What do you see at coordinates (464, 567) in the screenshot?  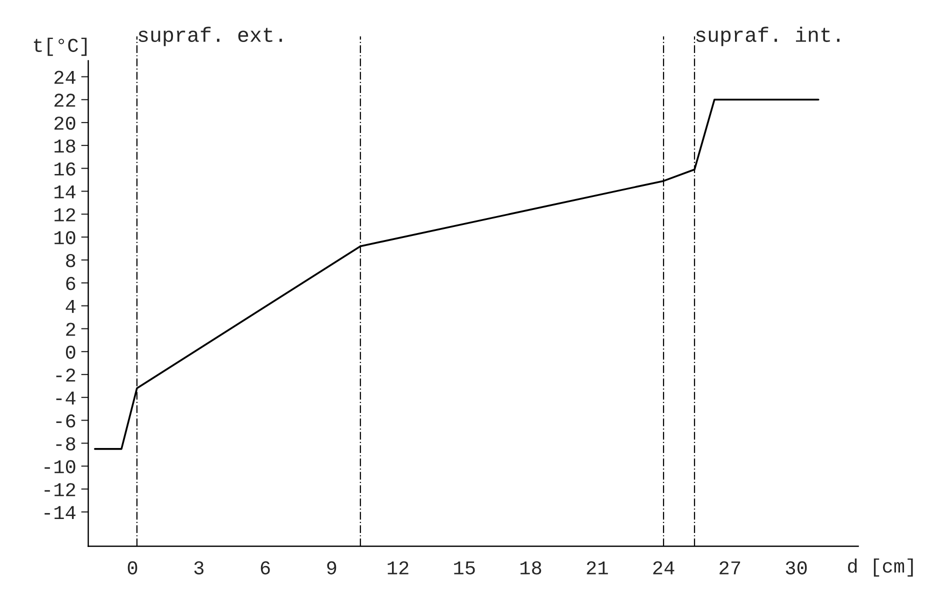 I see `x-tick-label: 15` at bounding box center [464, 567].